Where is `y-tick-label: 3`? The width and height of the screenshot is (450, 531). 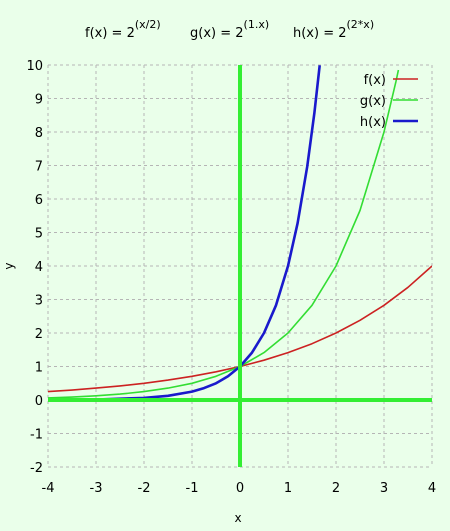
y-tick-label: 3 is located at coordinates (39, 301).